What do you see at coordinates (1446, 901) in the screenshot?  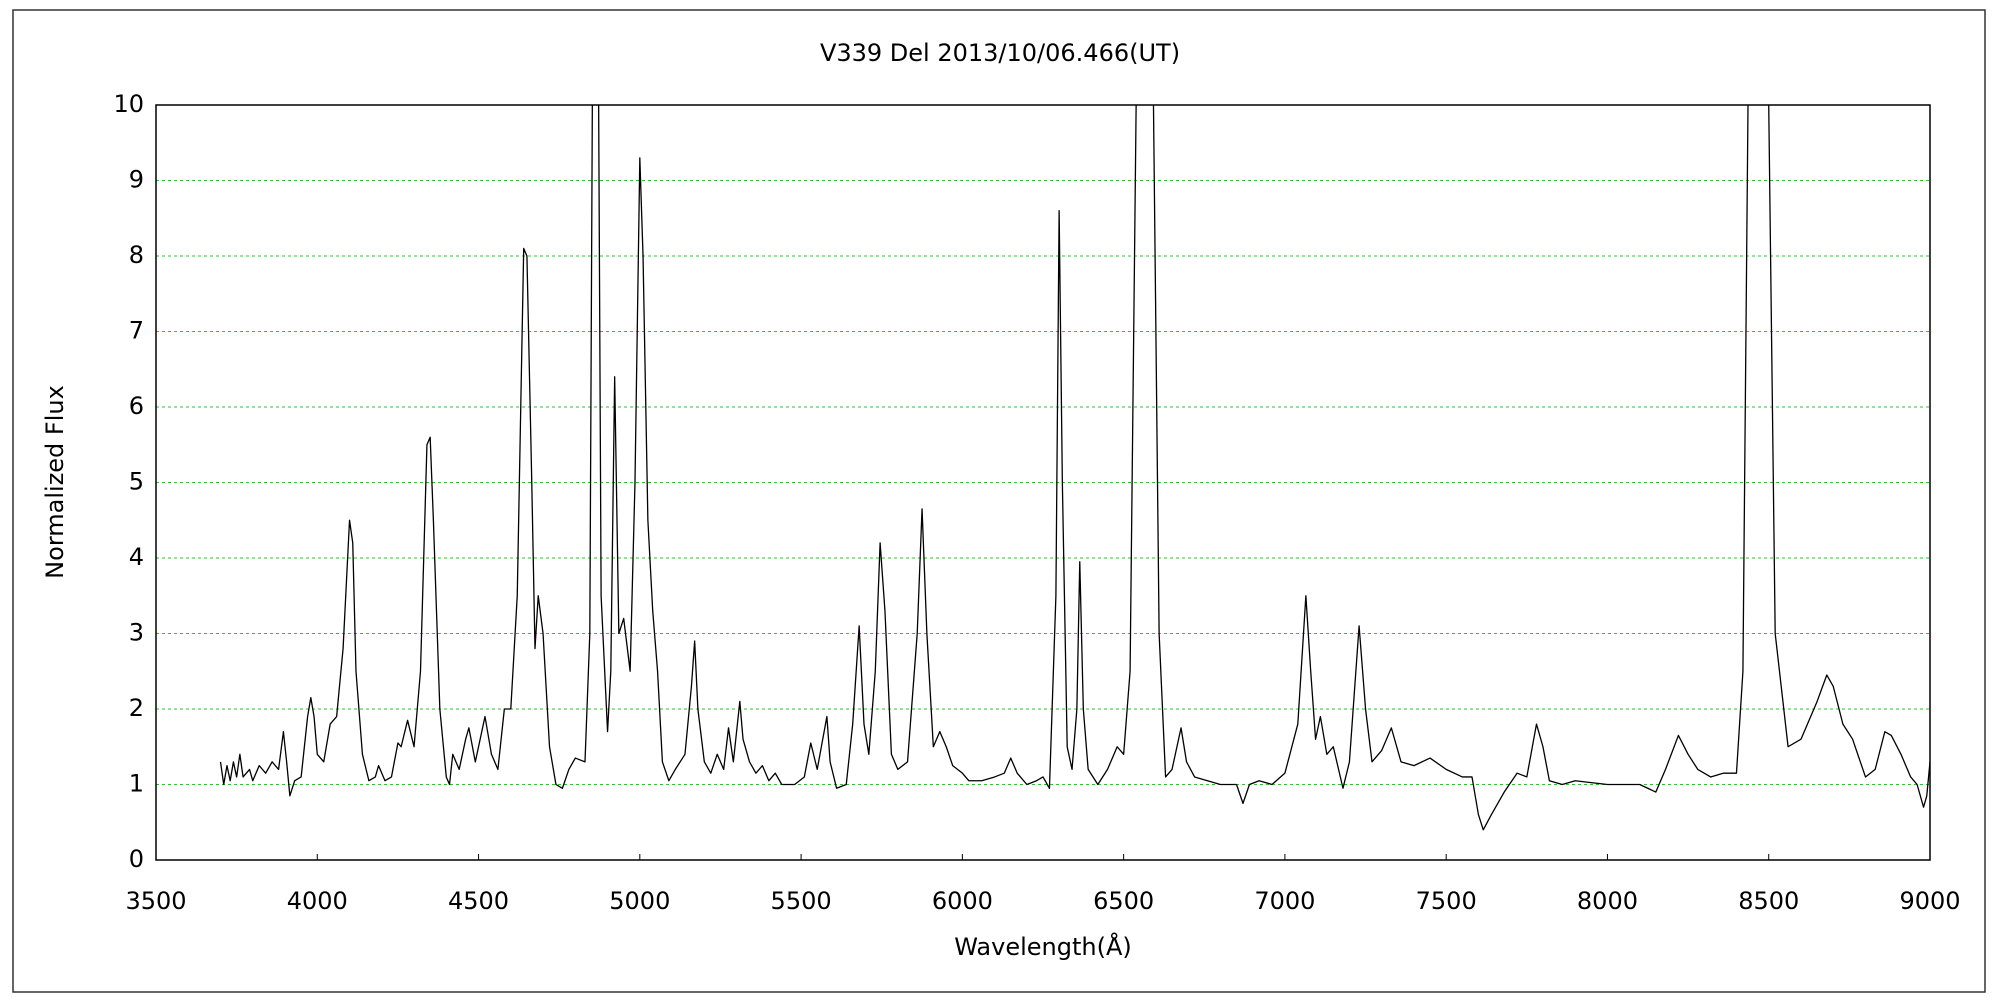 I see `x-tick-label: 7500` at bounding box center [1446, 901].